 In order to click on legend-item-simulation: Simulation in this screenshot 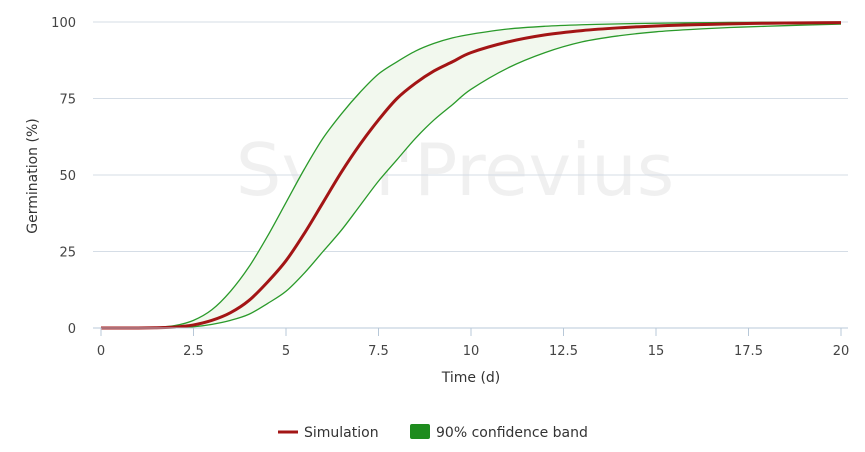, I will do `click(328, 433)`.